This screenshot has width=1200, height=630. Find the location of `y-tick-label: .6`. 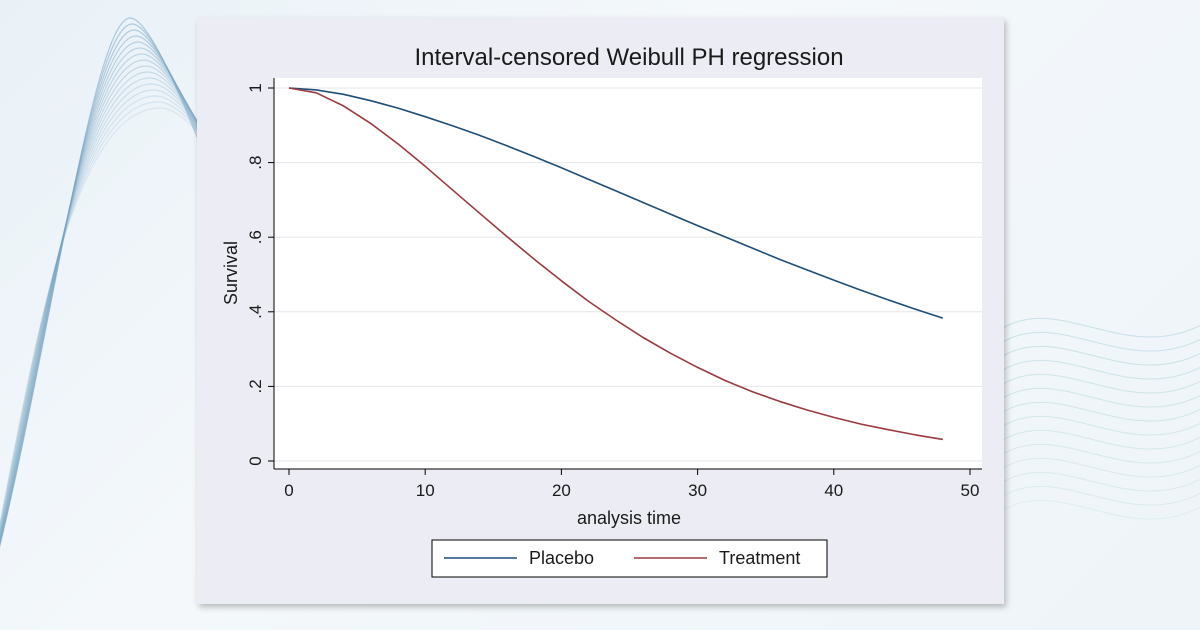

y-tick-label: .6 is located at coordinates (255, 237).